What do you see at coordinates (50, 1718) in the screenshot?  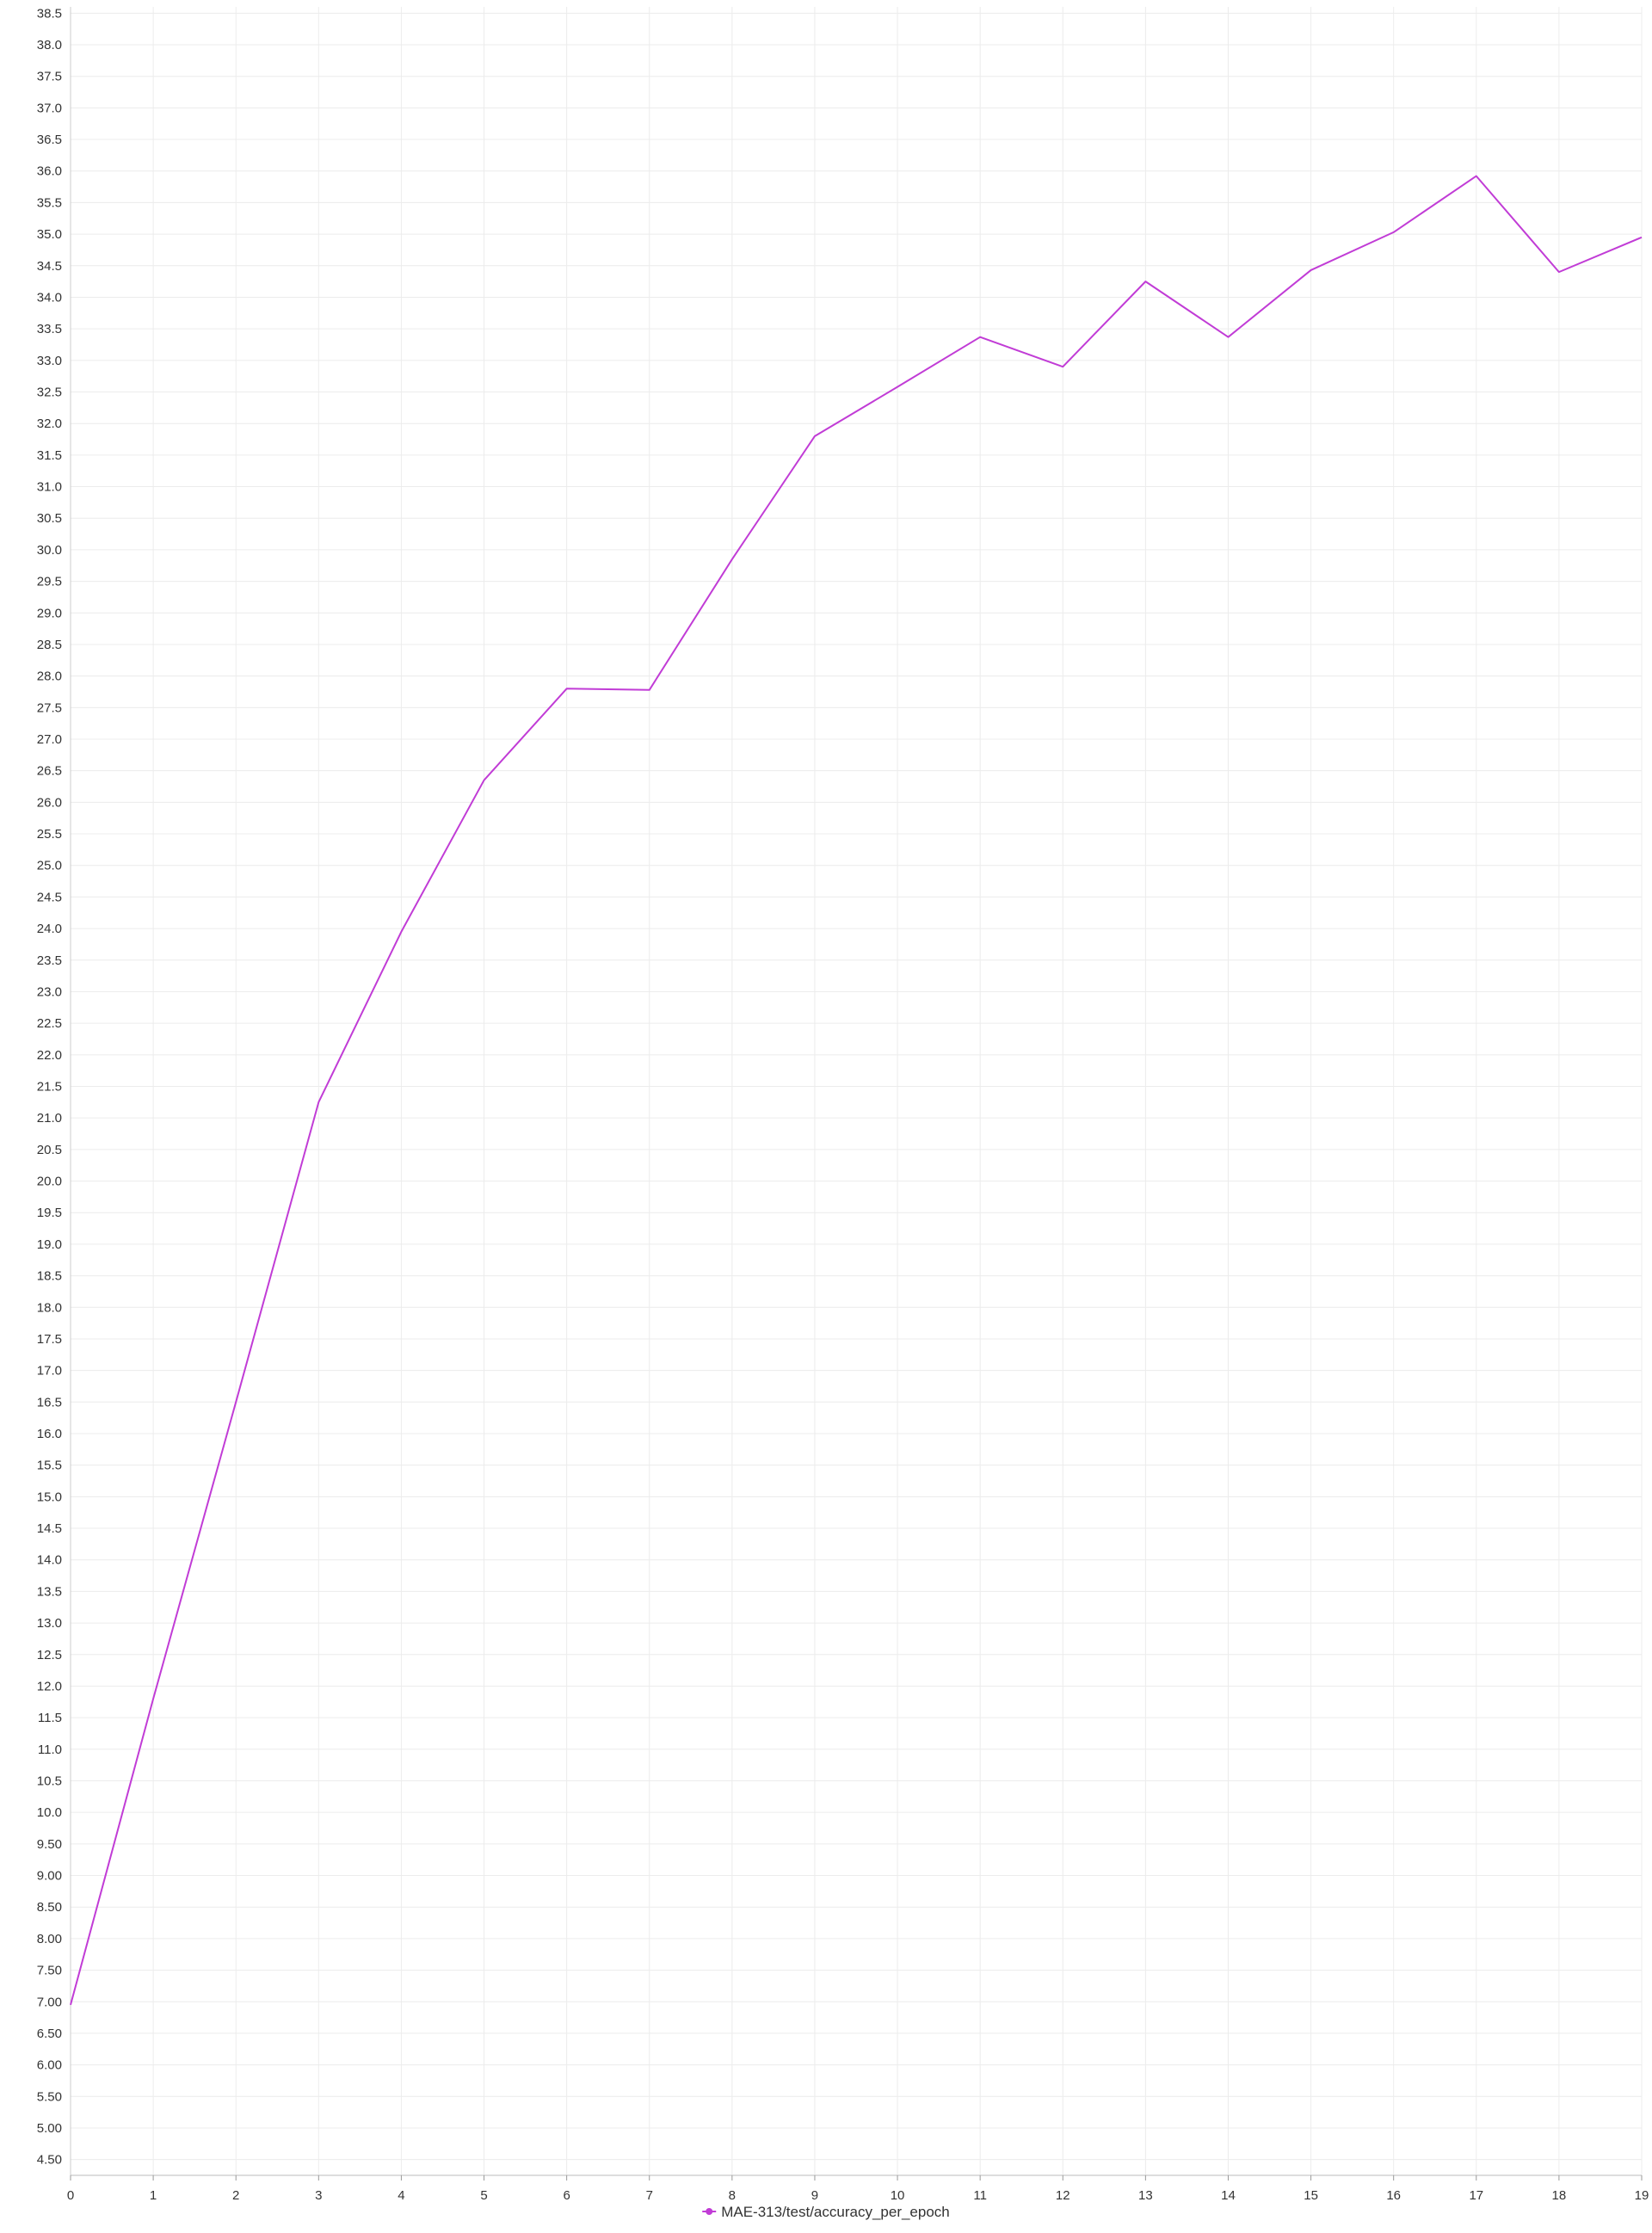 I see `y-tick-label: 11.5` at bounding box center [50, 1718].